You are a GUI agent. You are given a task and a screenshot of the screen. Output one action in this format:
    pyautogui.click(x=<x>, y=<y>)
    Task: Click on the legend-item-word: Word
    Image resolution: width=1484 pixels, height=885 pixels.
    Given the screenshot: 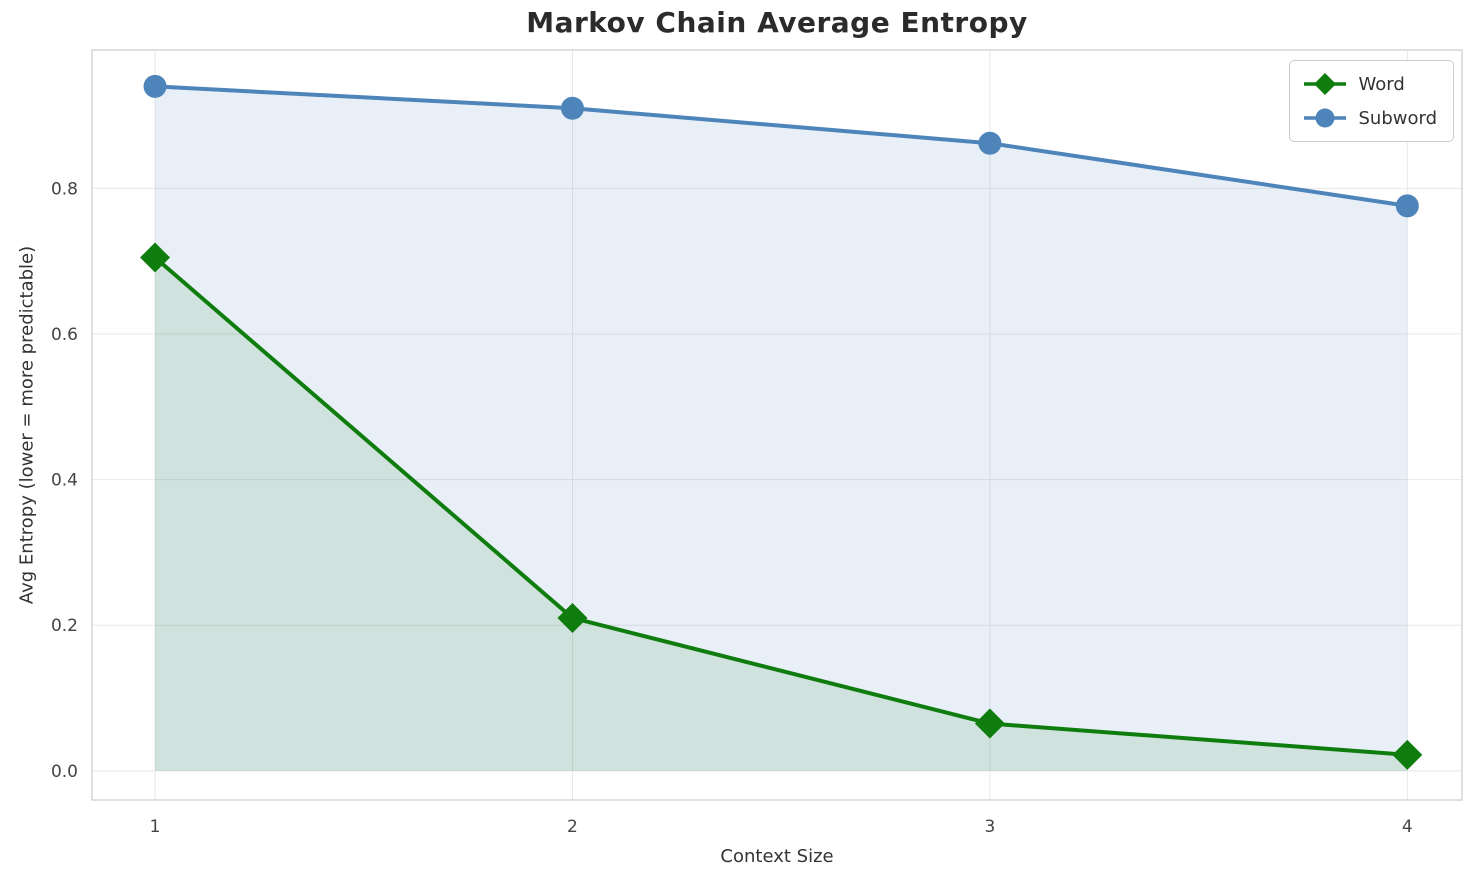 What is the action you would take?
    pyautogui.click(x=1369, y=84)
    